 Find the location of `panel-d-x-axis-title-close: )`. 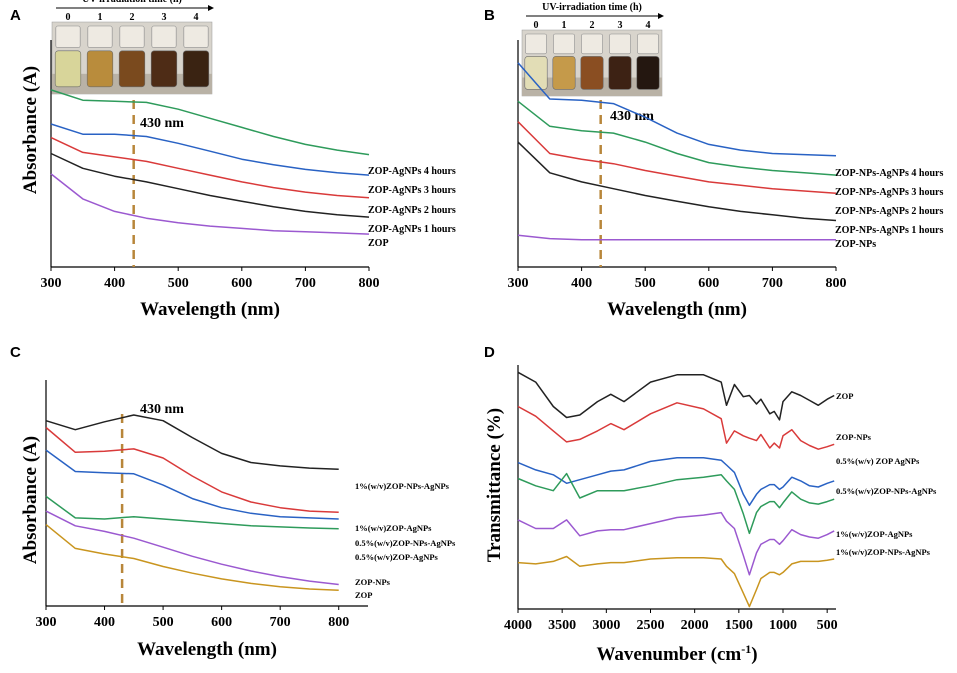

panel-d-x-axis-title-close: ) is located at coordinates (754, 654).